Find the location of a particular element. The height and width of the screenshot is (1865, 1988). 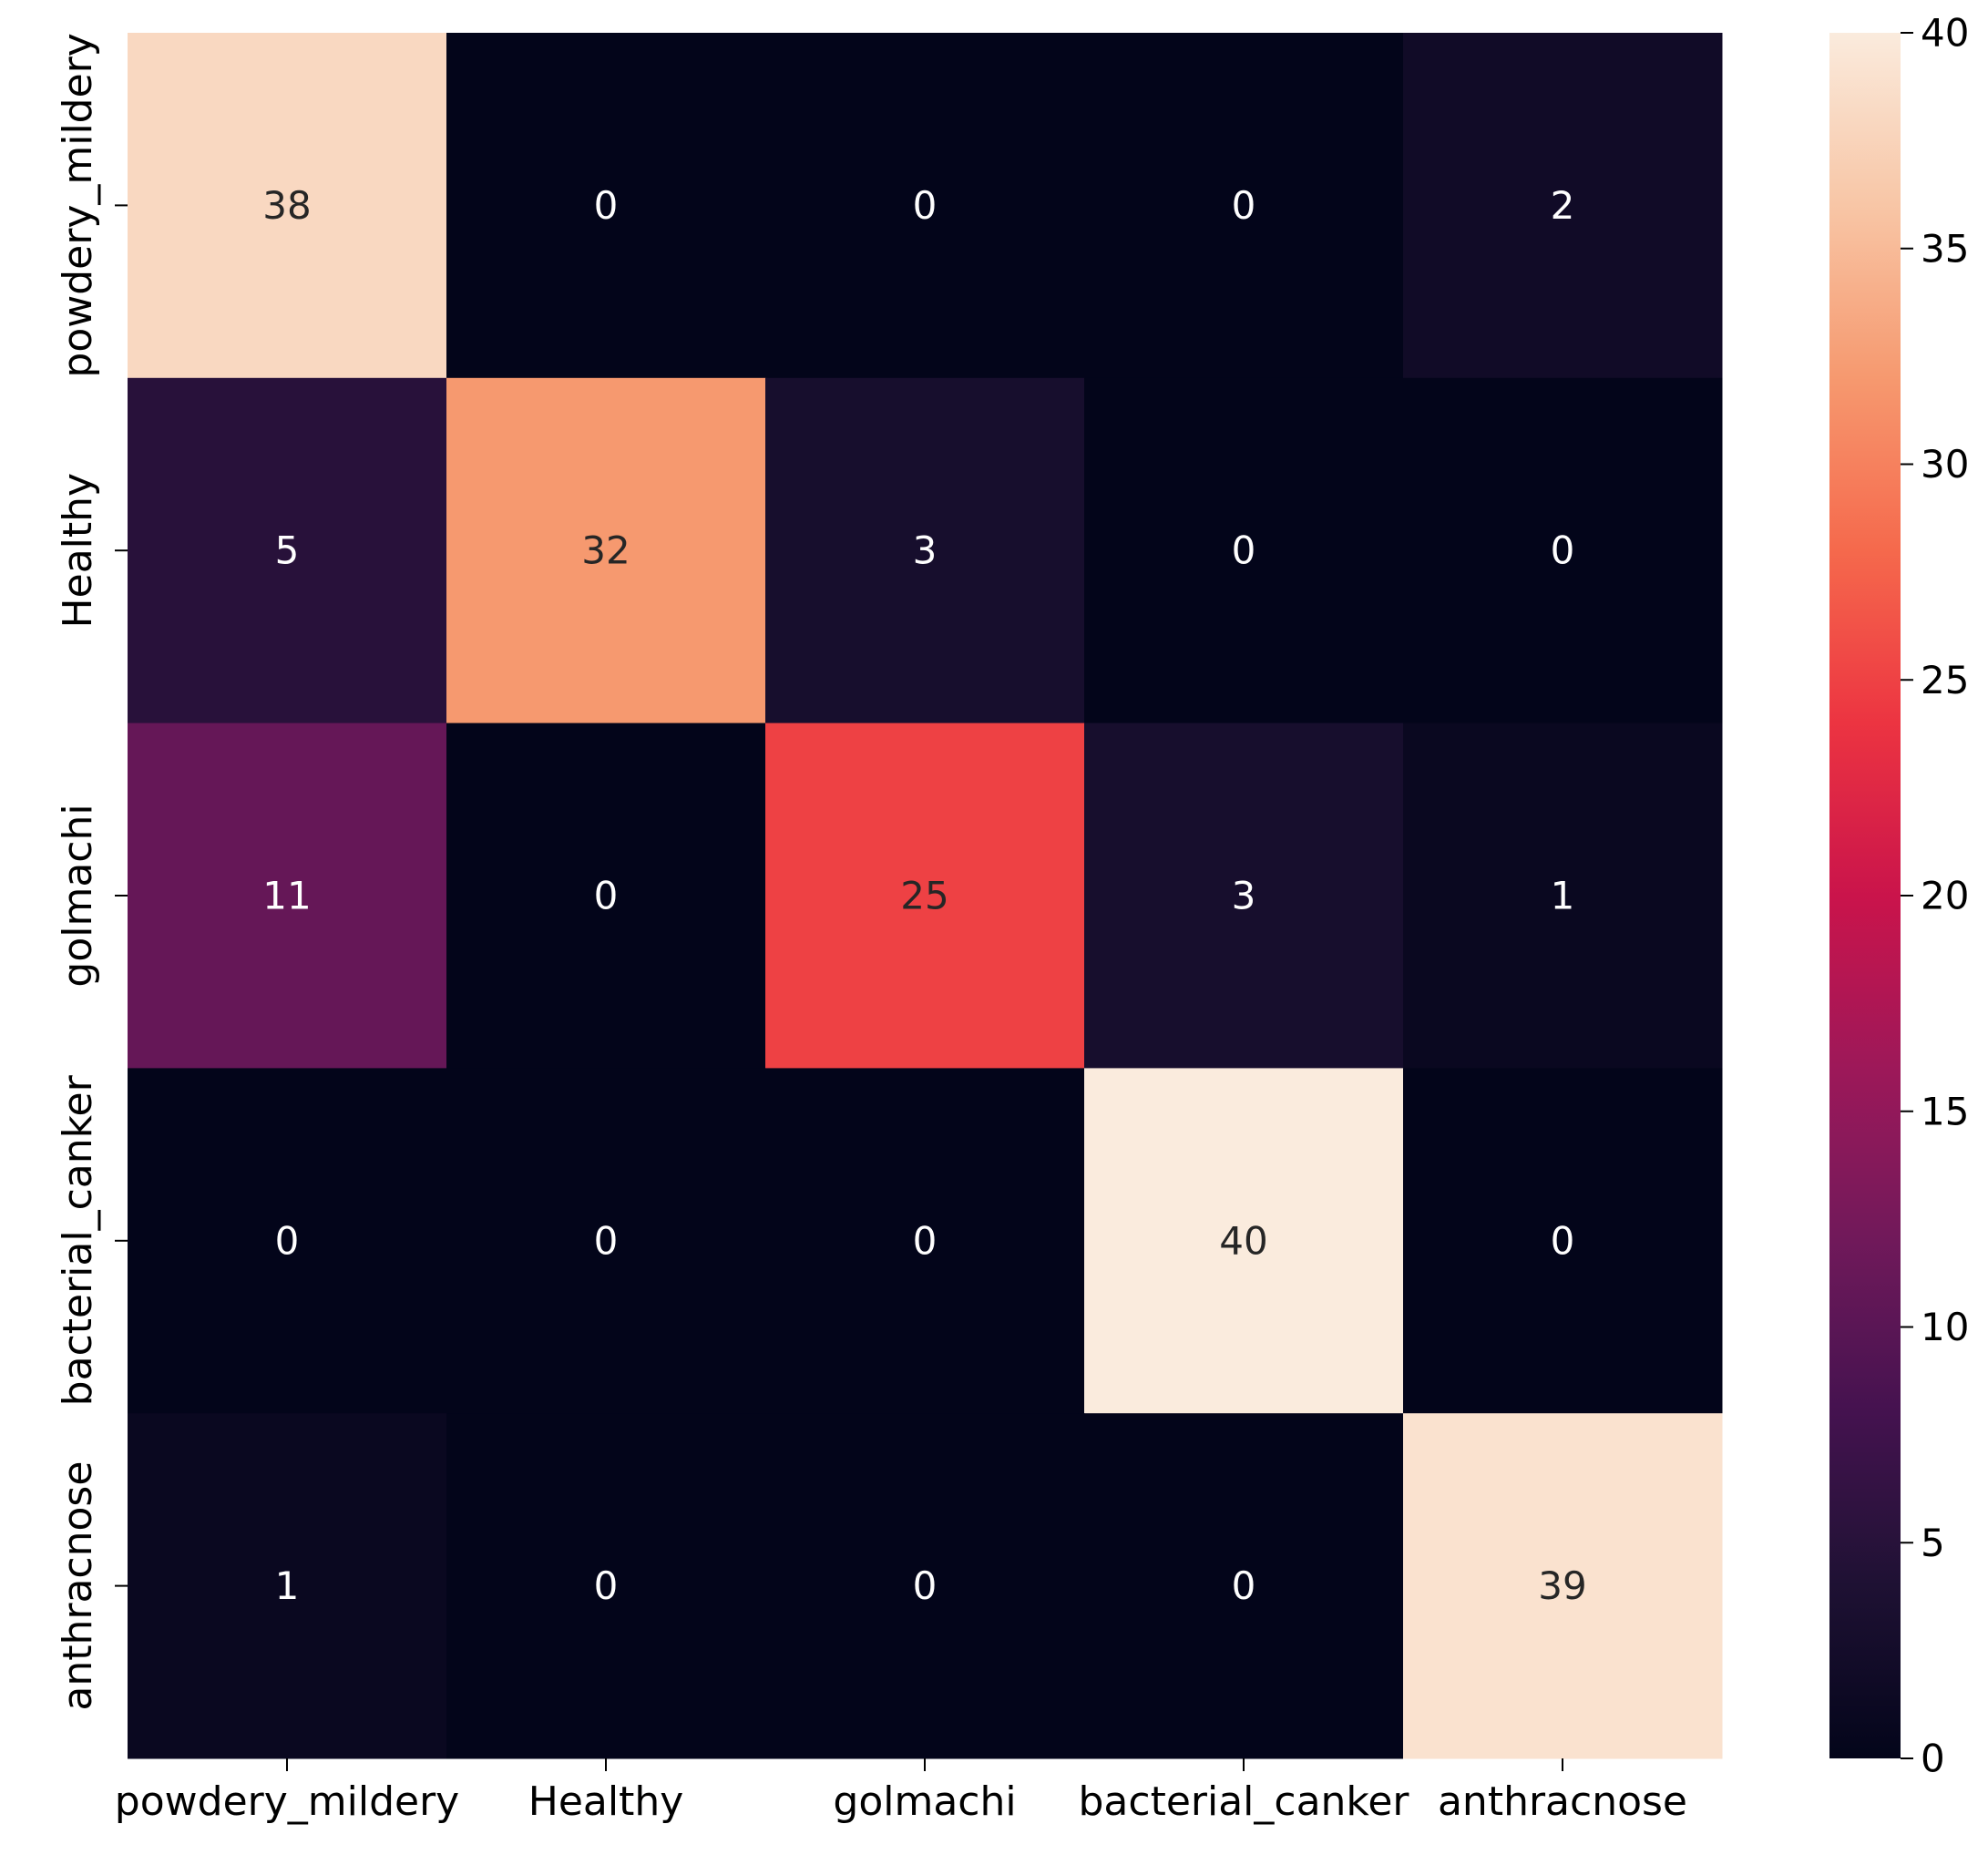

cell-value-label: 32 is located at coordinates (605, 550).